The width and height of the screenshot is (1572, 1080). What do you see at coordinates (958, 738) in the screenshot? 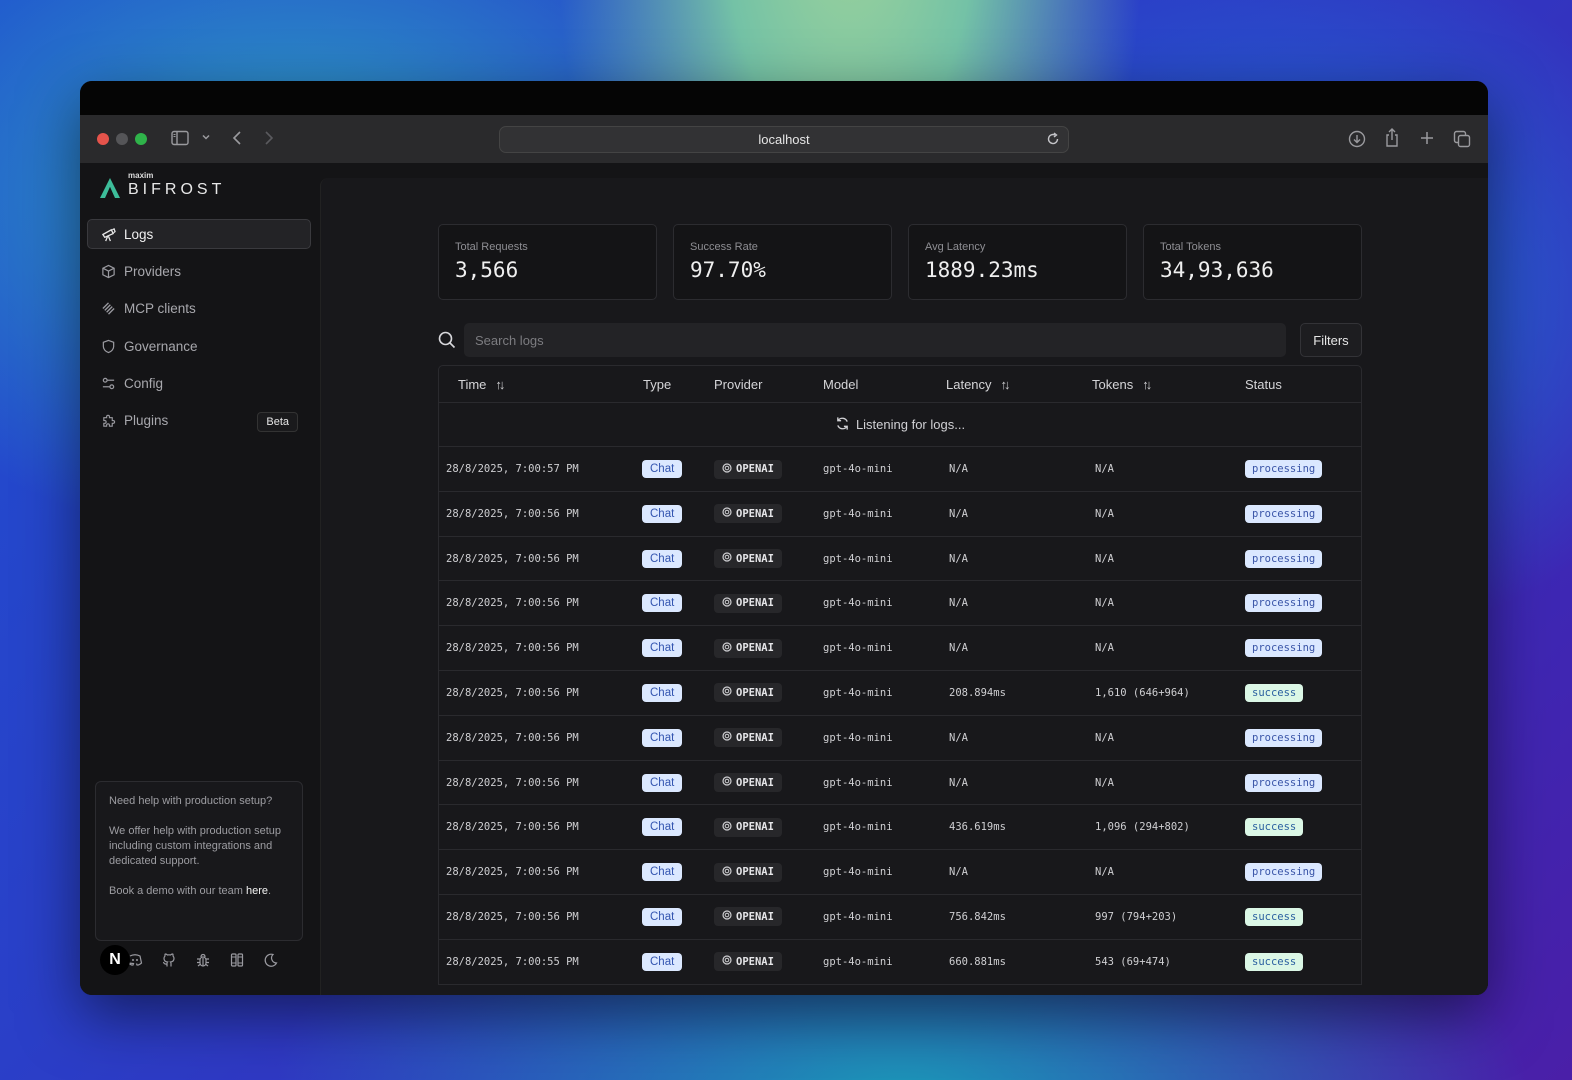
I see `cell-latency: N/A` at bounding box center [958, 738].